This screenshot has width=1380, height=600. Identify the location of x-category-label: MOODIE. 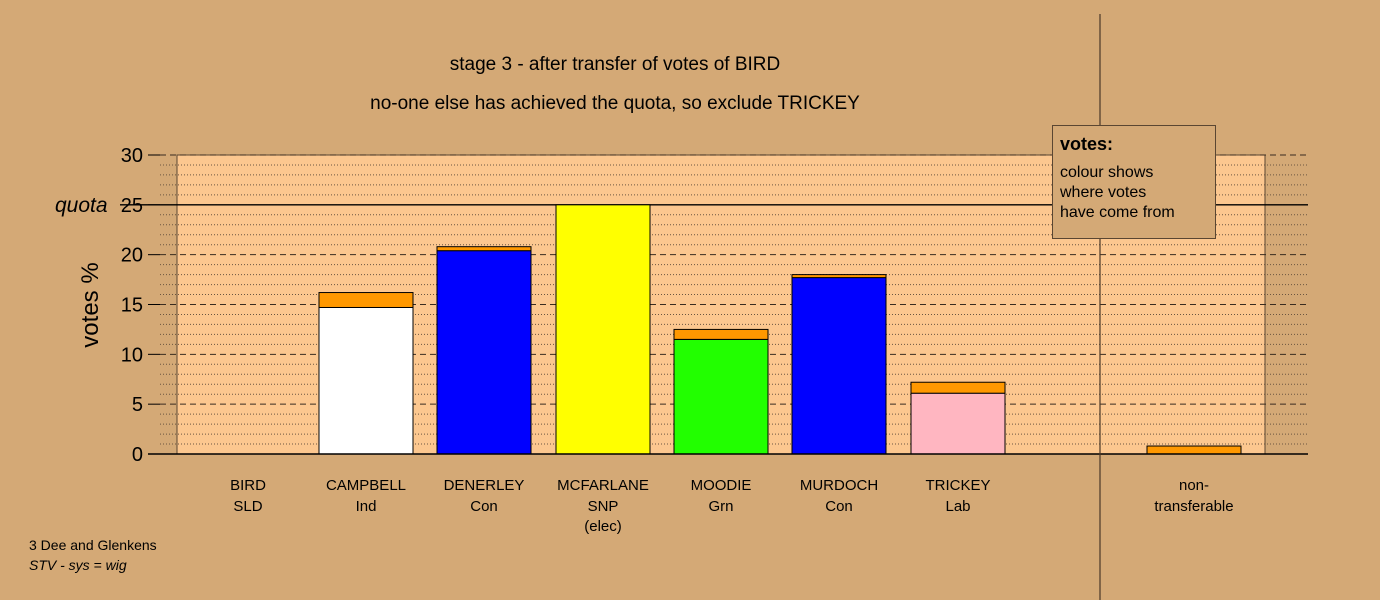
(721, 485).